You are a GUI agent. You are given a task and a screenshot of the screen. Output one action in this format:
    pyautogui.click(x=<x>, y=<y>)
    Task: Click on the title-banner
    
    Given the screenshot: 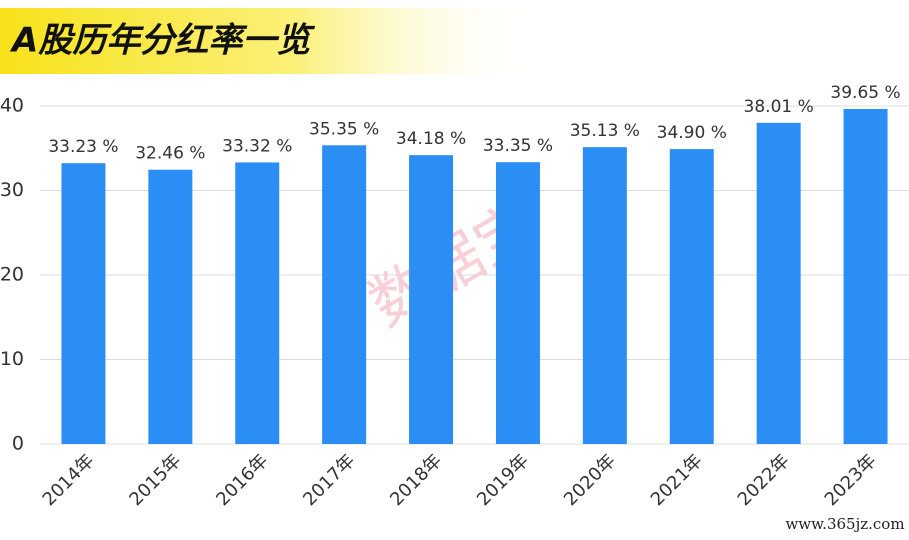 What is the action you would take?
    pyautogui.click(x=270, y=41)
    